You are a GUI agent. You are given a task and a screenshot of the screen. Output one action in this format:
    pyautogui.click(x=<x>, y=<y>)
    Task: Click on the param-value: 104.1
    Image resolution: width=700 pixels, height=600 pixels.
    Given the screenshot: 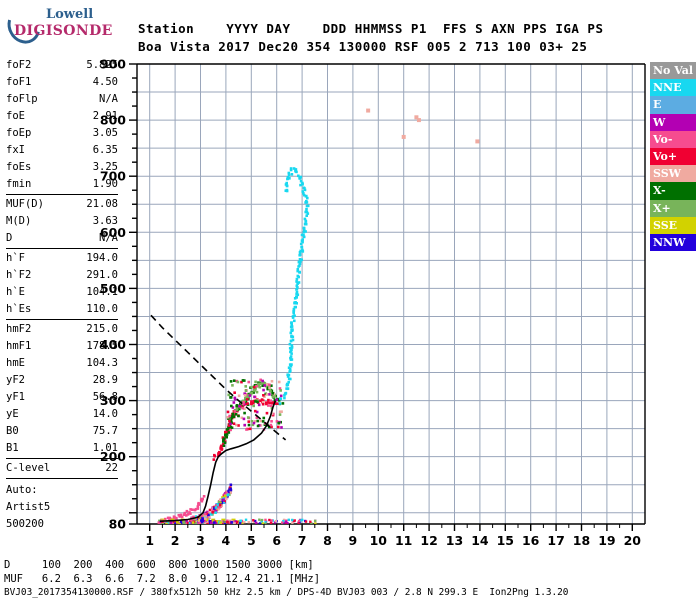 What is the action you would take?
    pyautogui.click(x=102, y=292)
    